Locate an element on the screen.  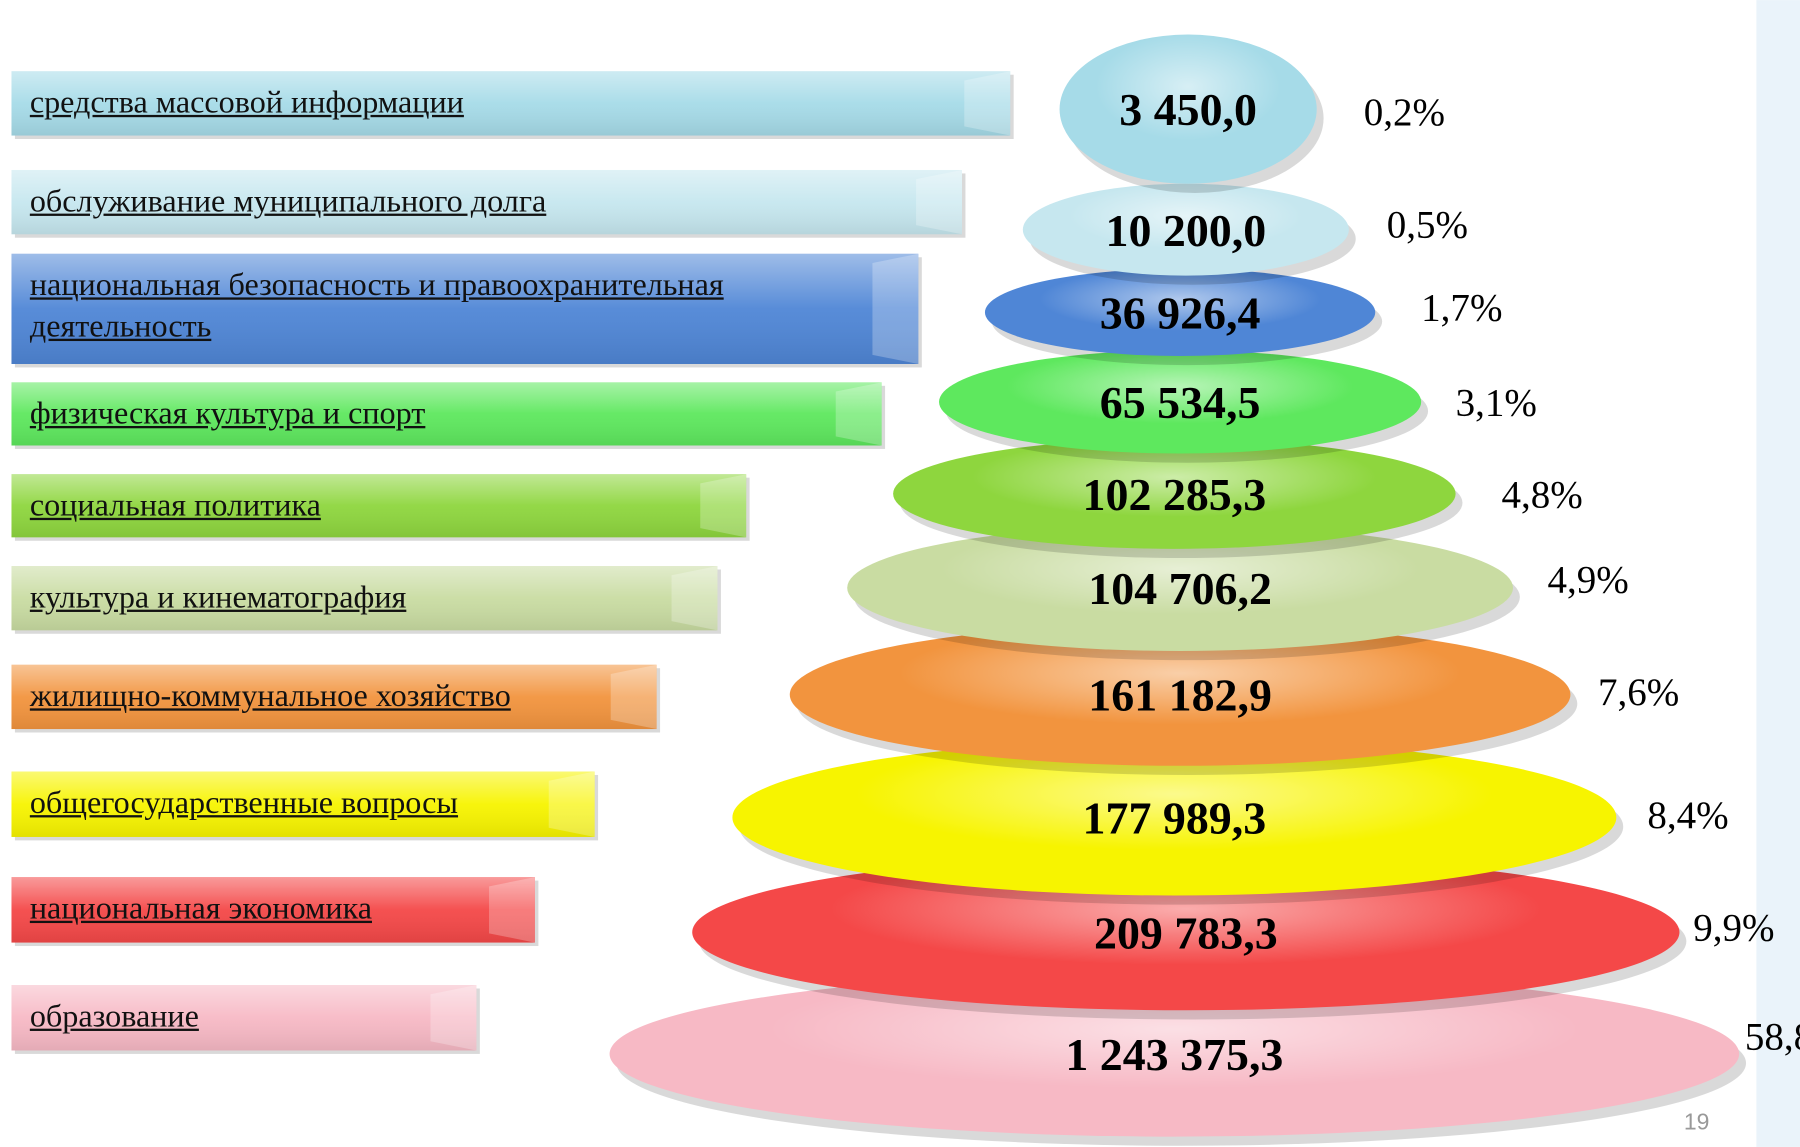
tier: 3 450,0 0,2% is located at coordinates (1252, 113).